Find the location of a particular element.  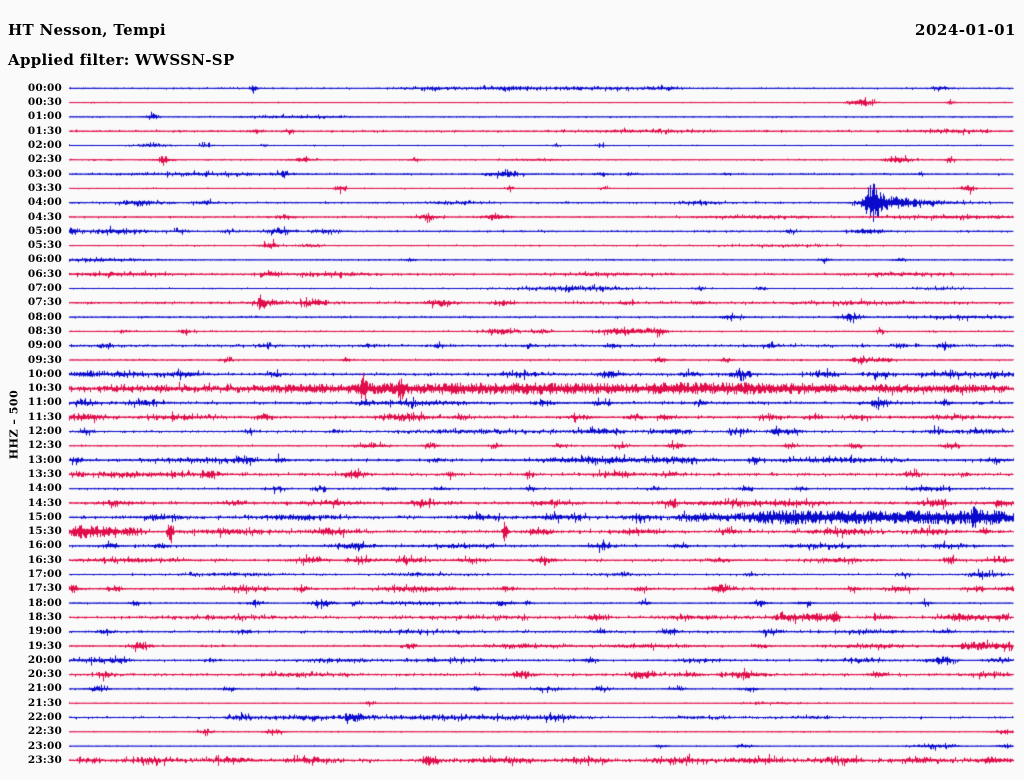

trace-time-label: 12:00 is located at coordinates (44, 431).